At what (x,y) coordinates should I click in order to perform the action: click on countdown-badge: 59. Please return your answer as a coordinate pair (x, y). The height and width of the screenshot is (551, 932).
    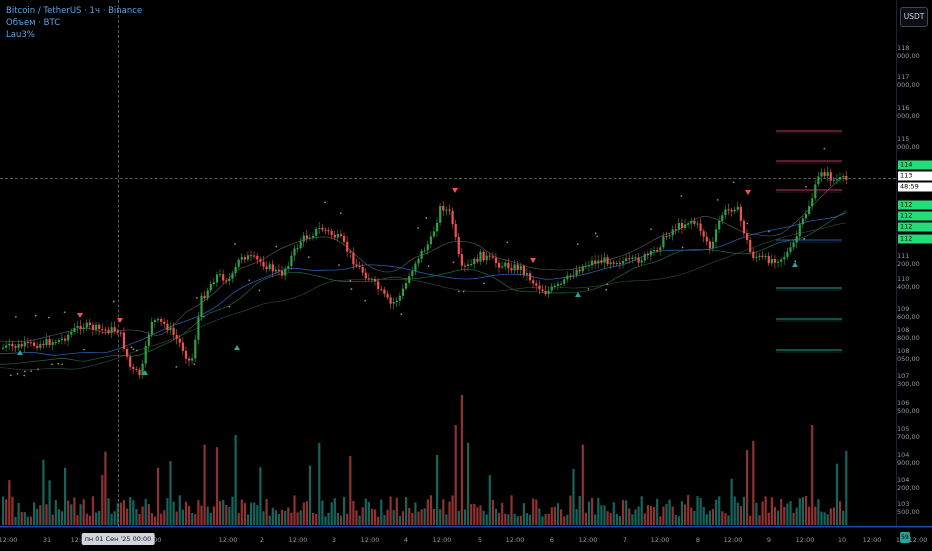
    Looking at the image, I should click on (905, 537).